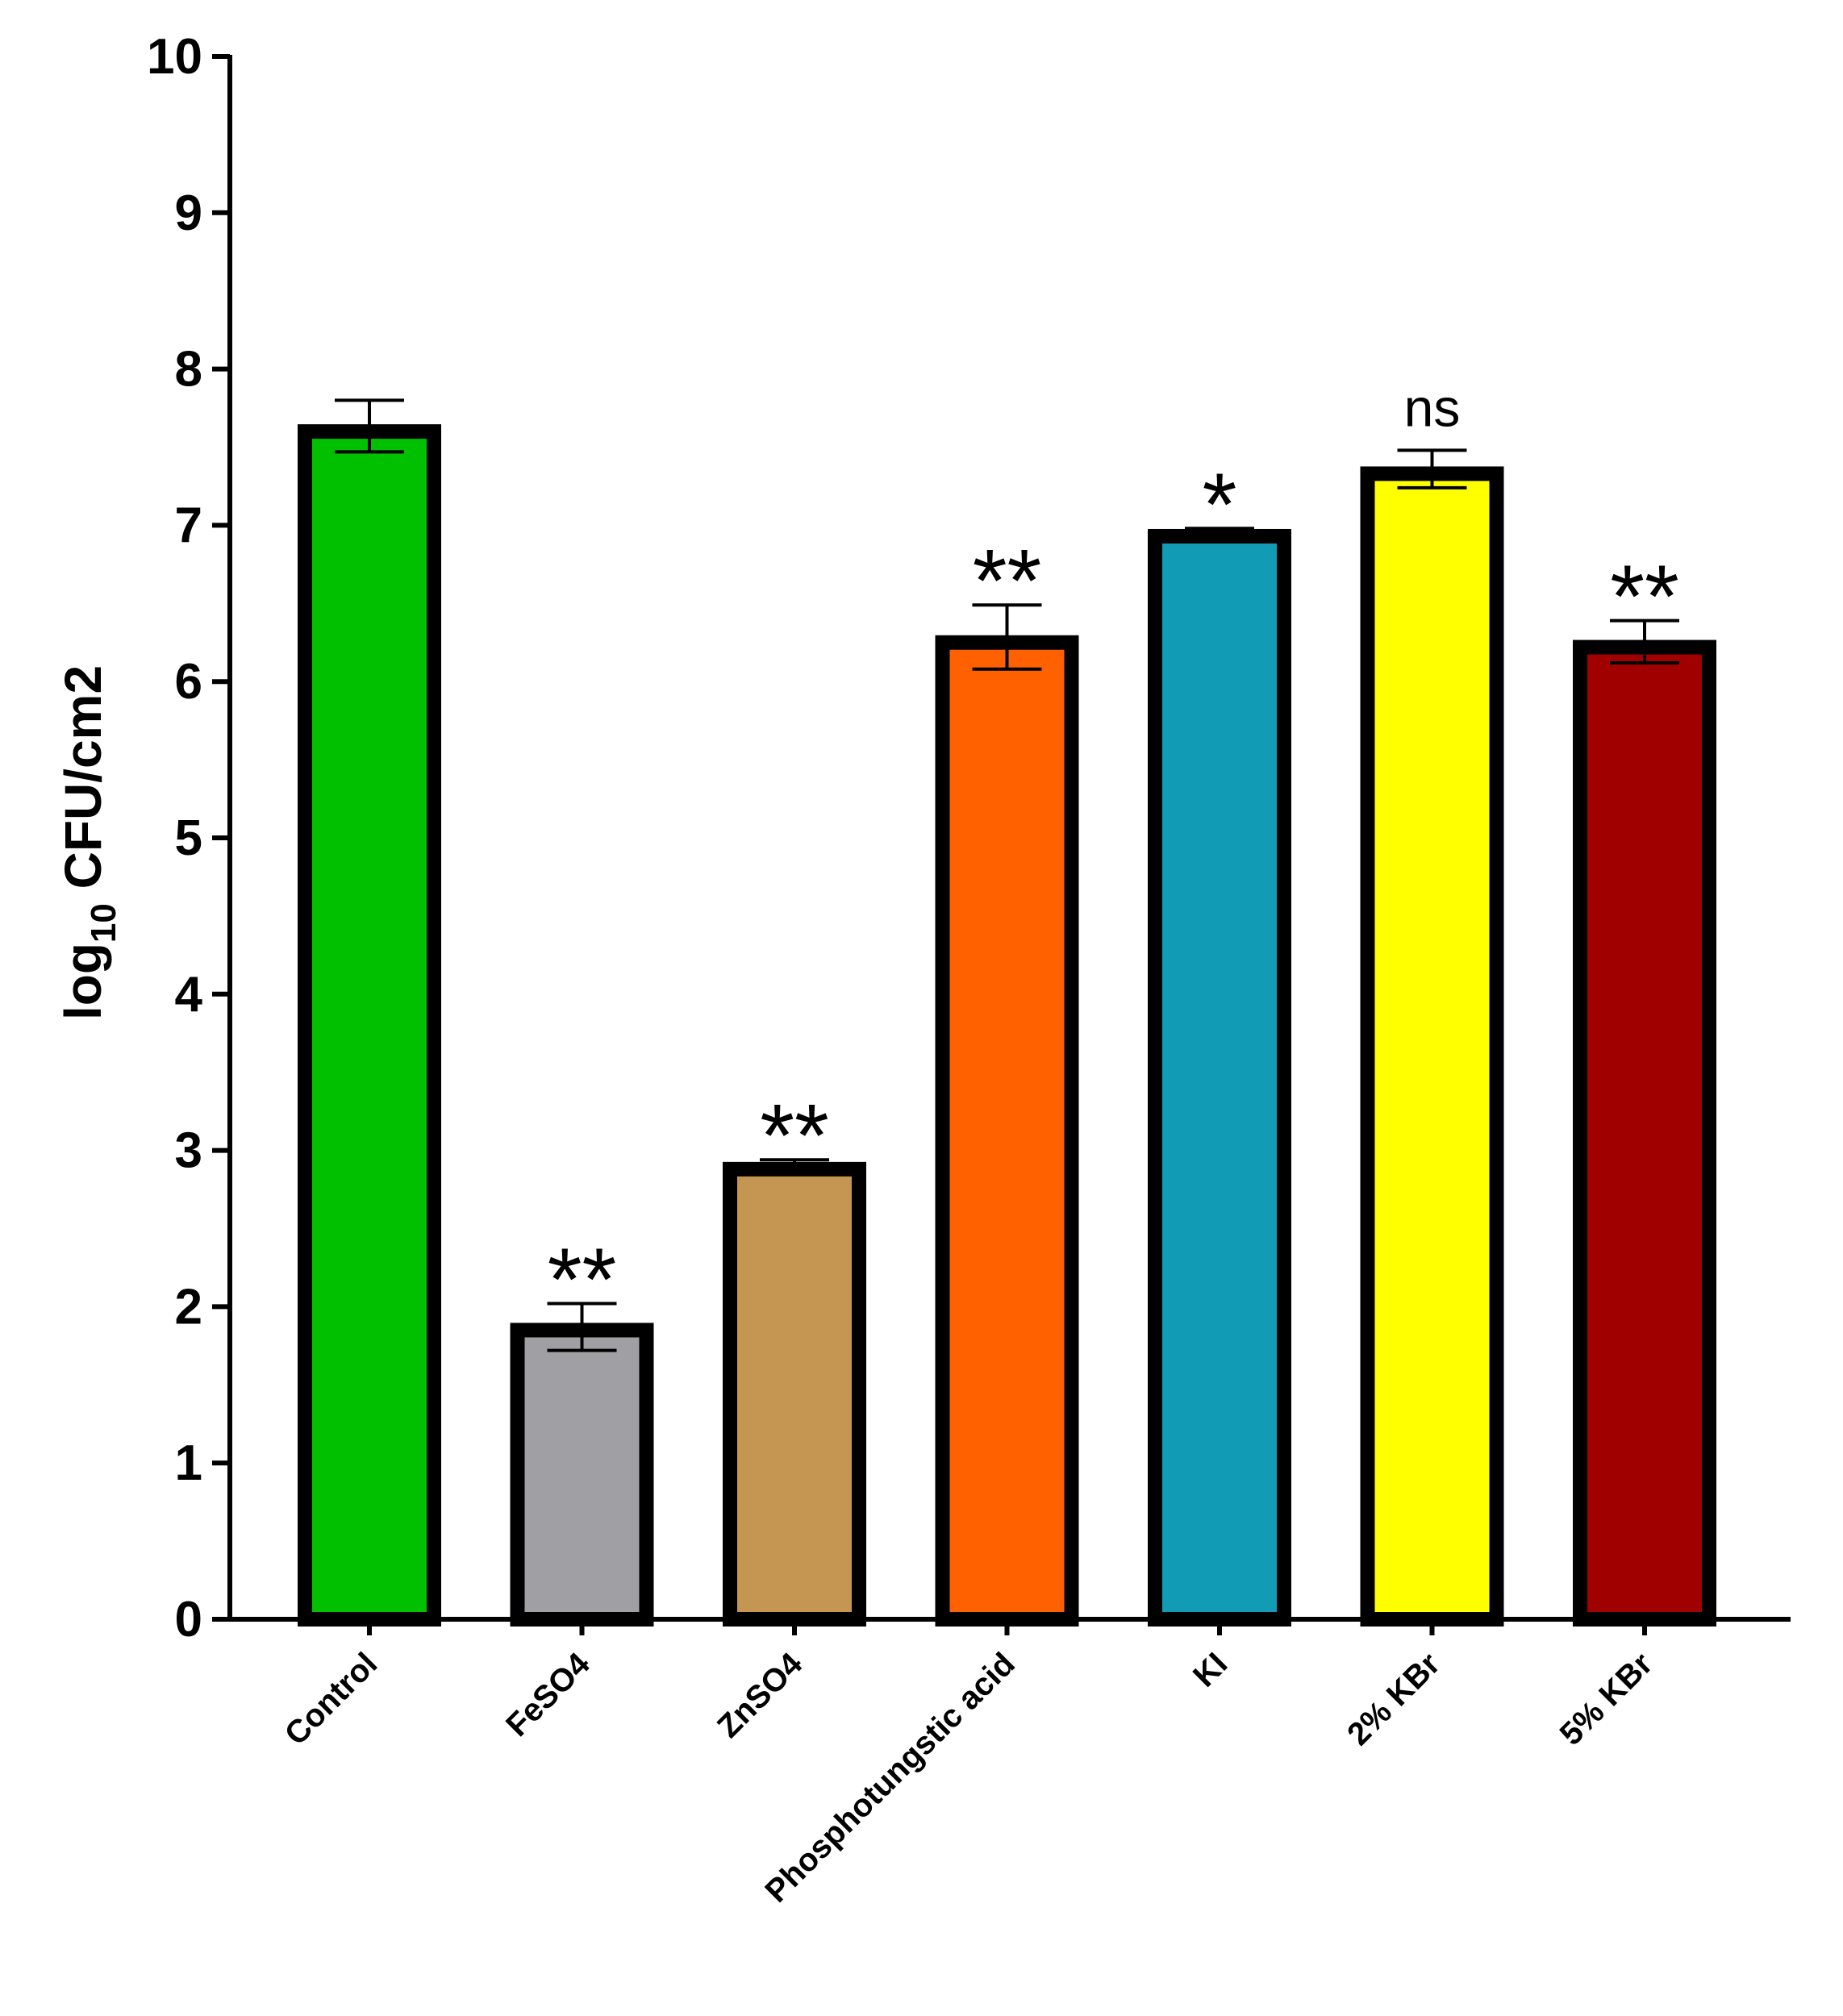  I want to click on bar-phosphotungstic-acid, so click(1007, 1131).